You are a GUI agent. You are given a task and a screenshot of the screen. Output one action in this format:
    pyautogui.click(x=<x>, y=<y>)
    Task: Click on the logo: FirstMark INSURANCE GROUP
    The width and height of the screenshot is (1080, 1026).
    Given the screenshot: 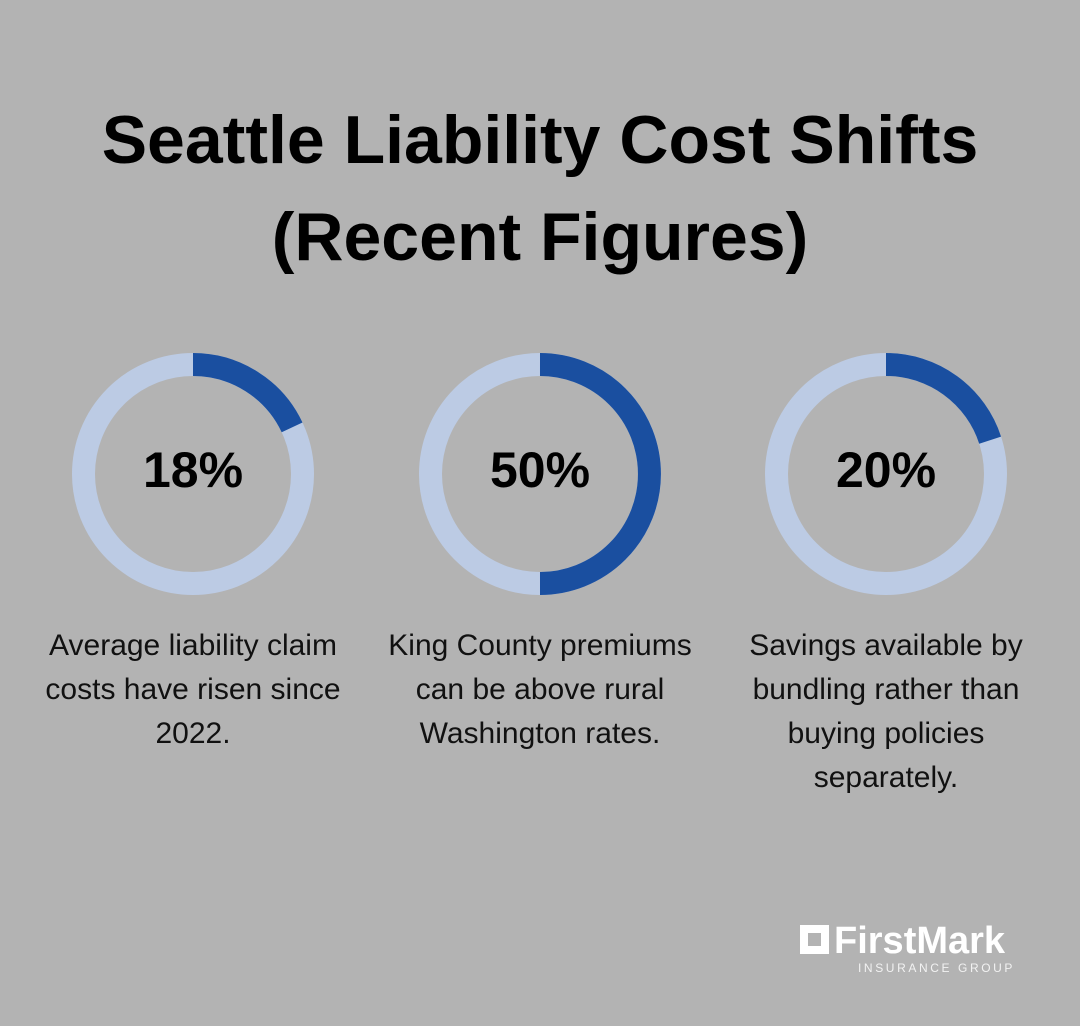 What is the action you would take?
    pyautogui.click(x=907, y=947)
    